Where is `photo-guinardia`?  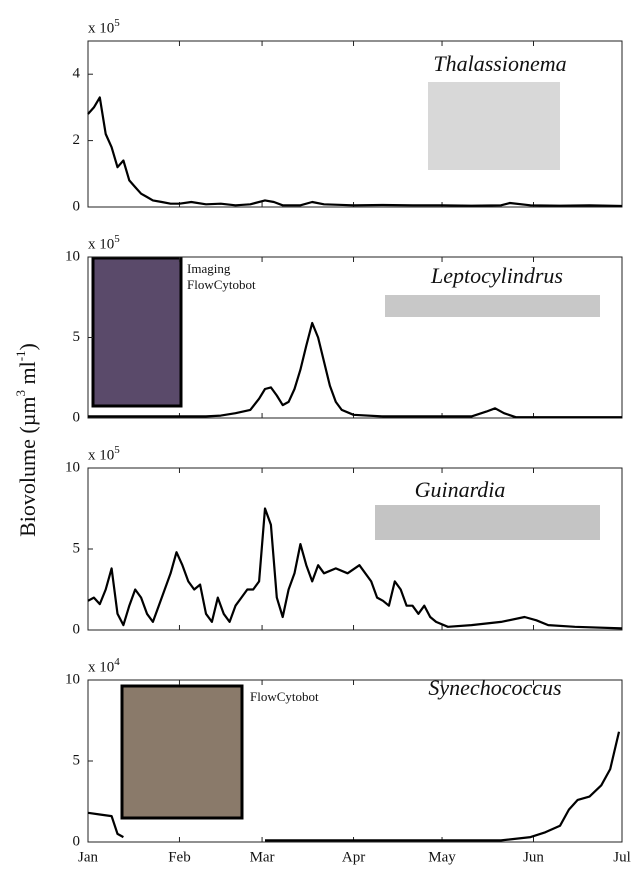 photo-guinardia is located at coordinates (487, 522).